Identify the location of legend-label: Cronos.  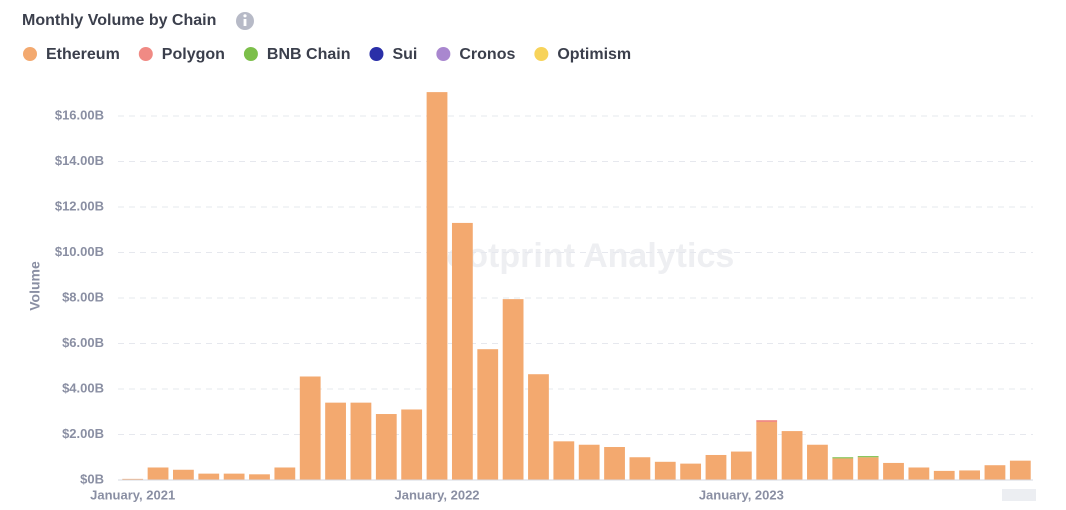
(487, 54).